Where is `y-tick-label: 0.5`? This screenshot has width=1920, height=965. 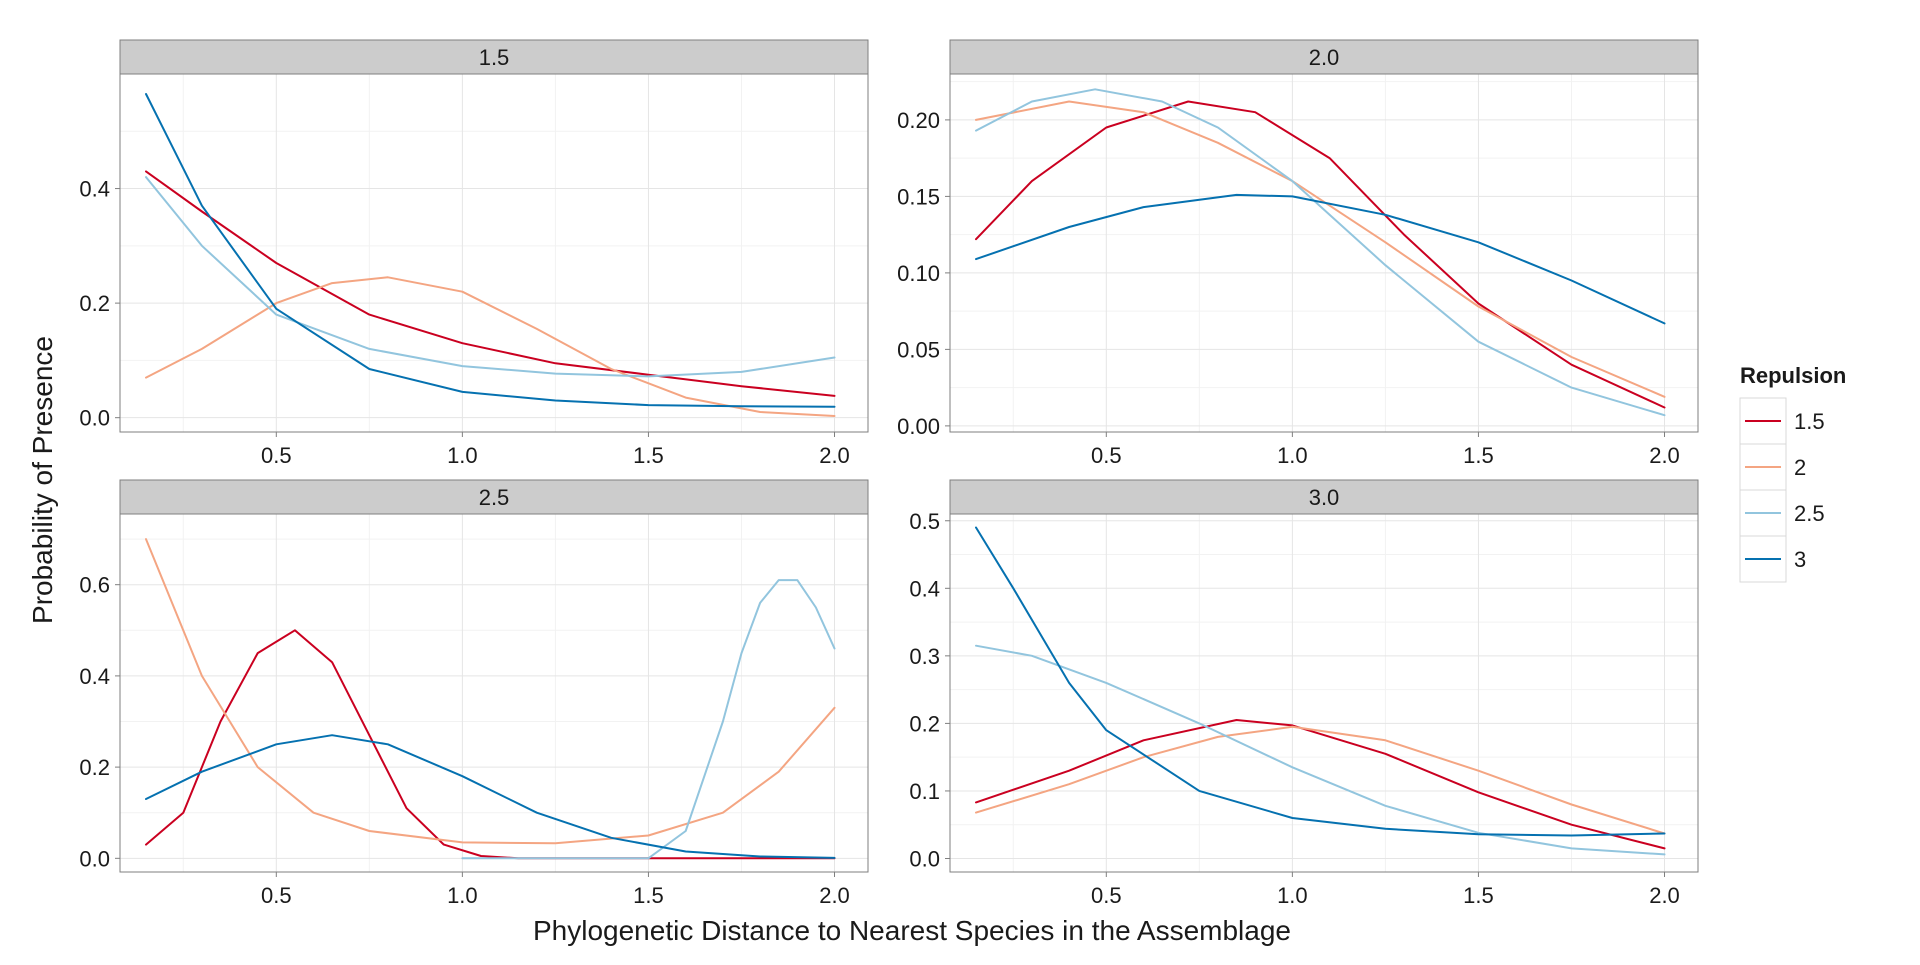 y-tick-label: 0.5 is located at coordinates (924, 521).